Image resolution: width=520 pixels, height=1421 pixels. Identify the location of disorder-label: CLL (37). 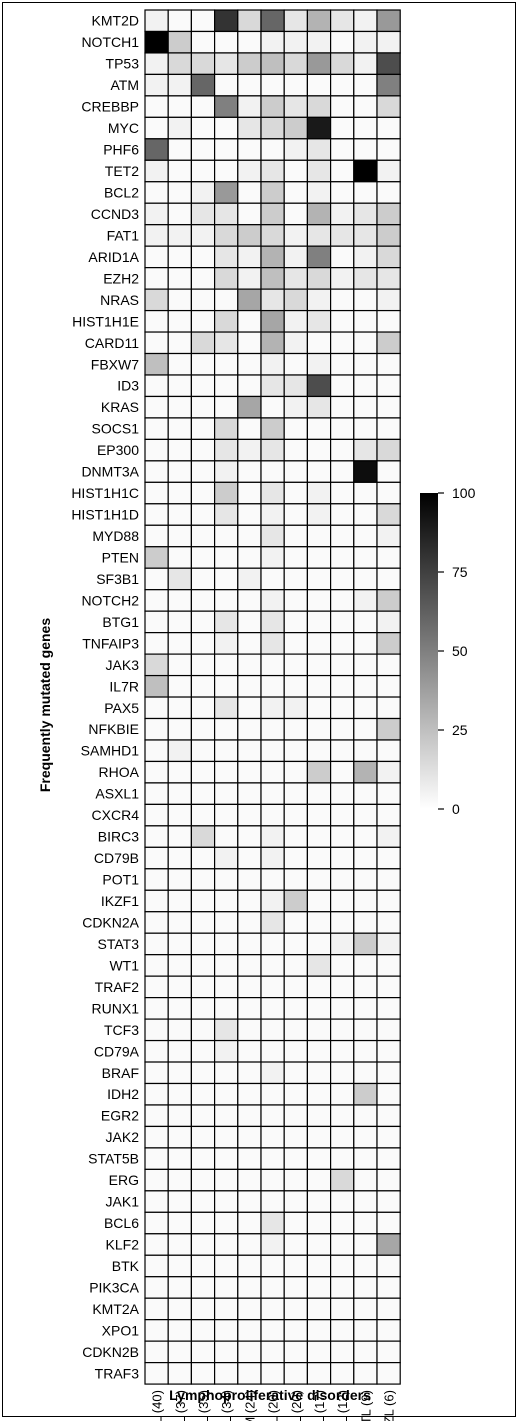
(180, 1405).